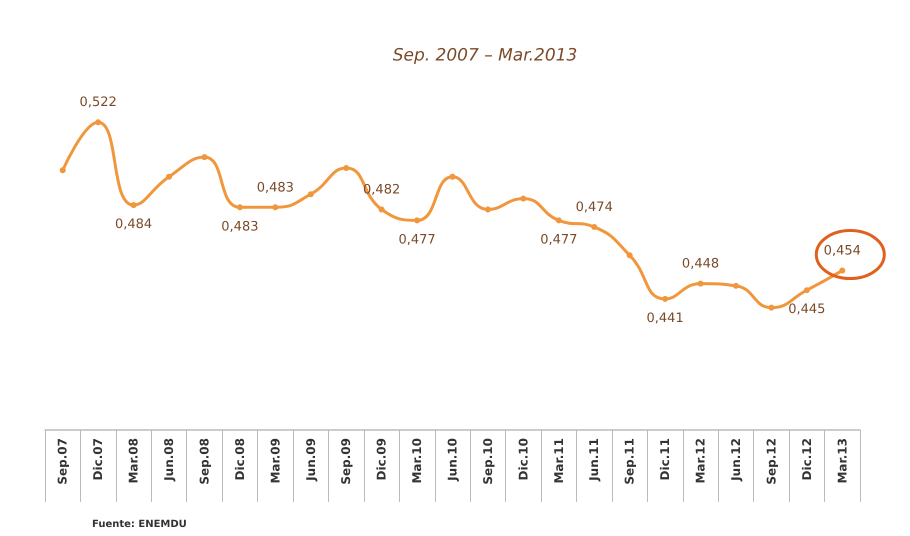  What do you see at coordinates (139, 524) in the screenshot?
I see `source-note: Fuente: ENEMDU` at bounding box center [139, 524].